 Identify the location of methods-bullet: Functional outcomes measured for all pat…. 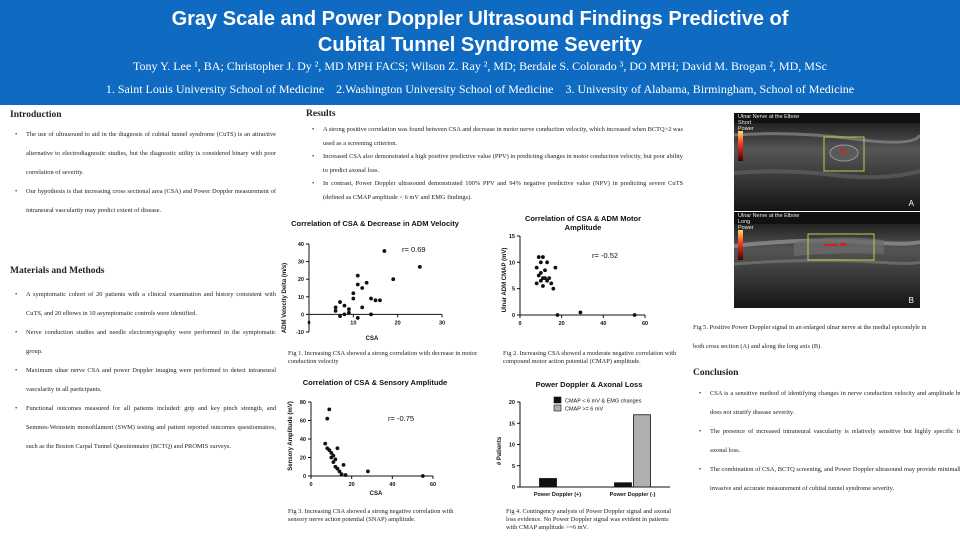
(145, 427).